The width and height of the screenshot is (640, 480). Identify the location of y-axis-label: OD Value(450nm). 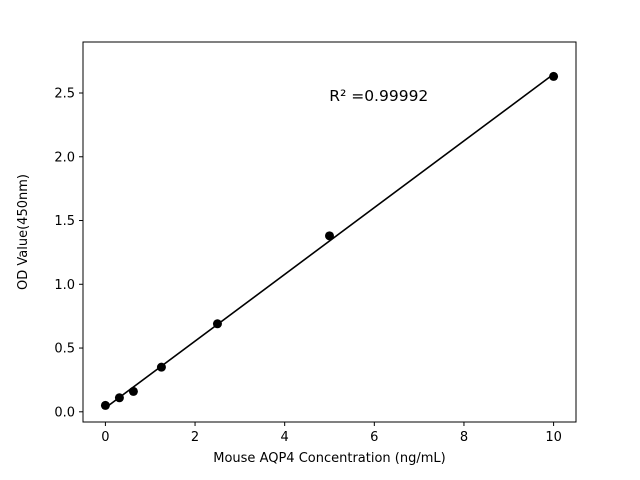
(23, 232).